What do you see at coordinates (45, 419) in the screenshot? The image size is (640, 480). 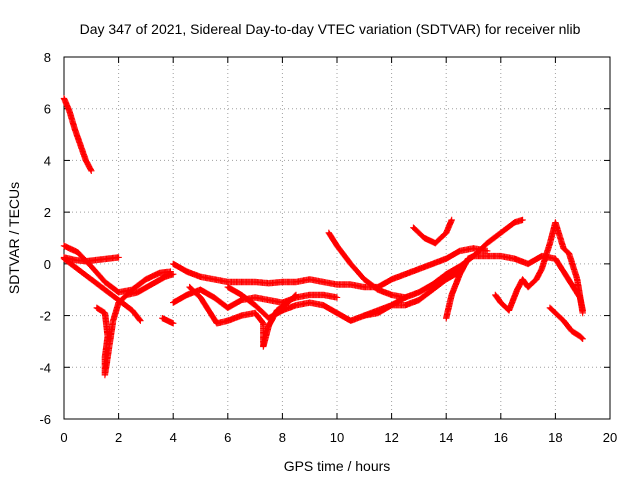 I see `y-tick-label: -6` at bounding box center [45, 419].